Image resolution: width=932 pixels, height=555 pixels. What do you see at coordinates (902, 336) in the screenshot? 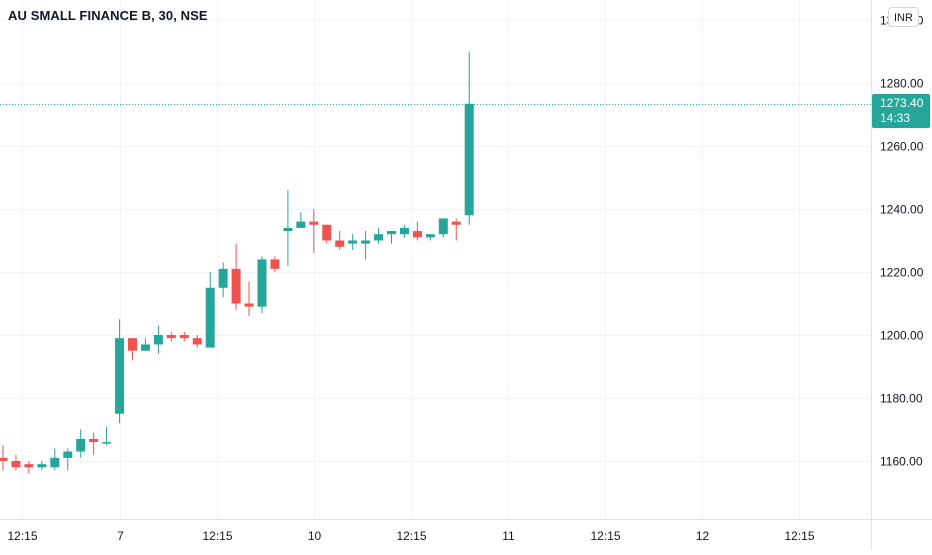
I see `price-tick-label: 1200.00` at bounding box center [902, 336].